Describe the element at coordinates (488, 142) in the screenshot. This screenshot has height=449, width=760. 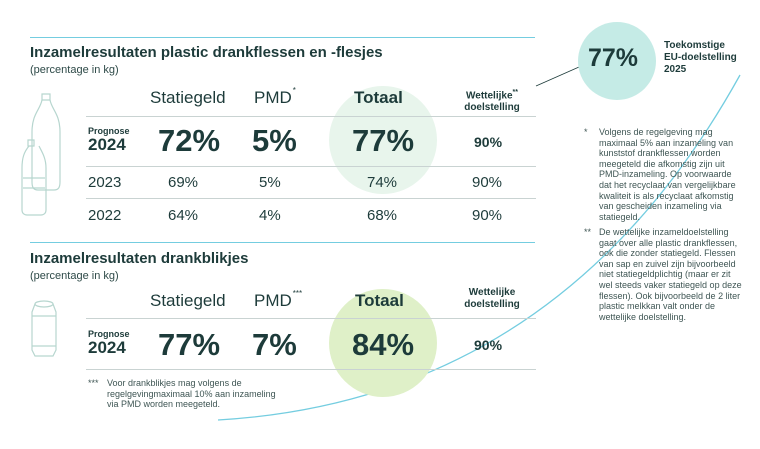
I see `bottles-prognose-wettelijk: 90%` at that location.